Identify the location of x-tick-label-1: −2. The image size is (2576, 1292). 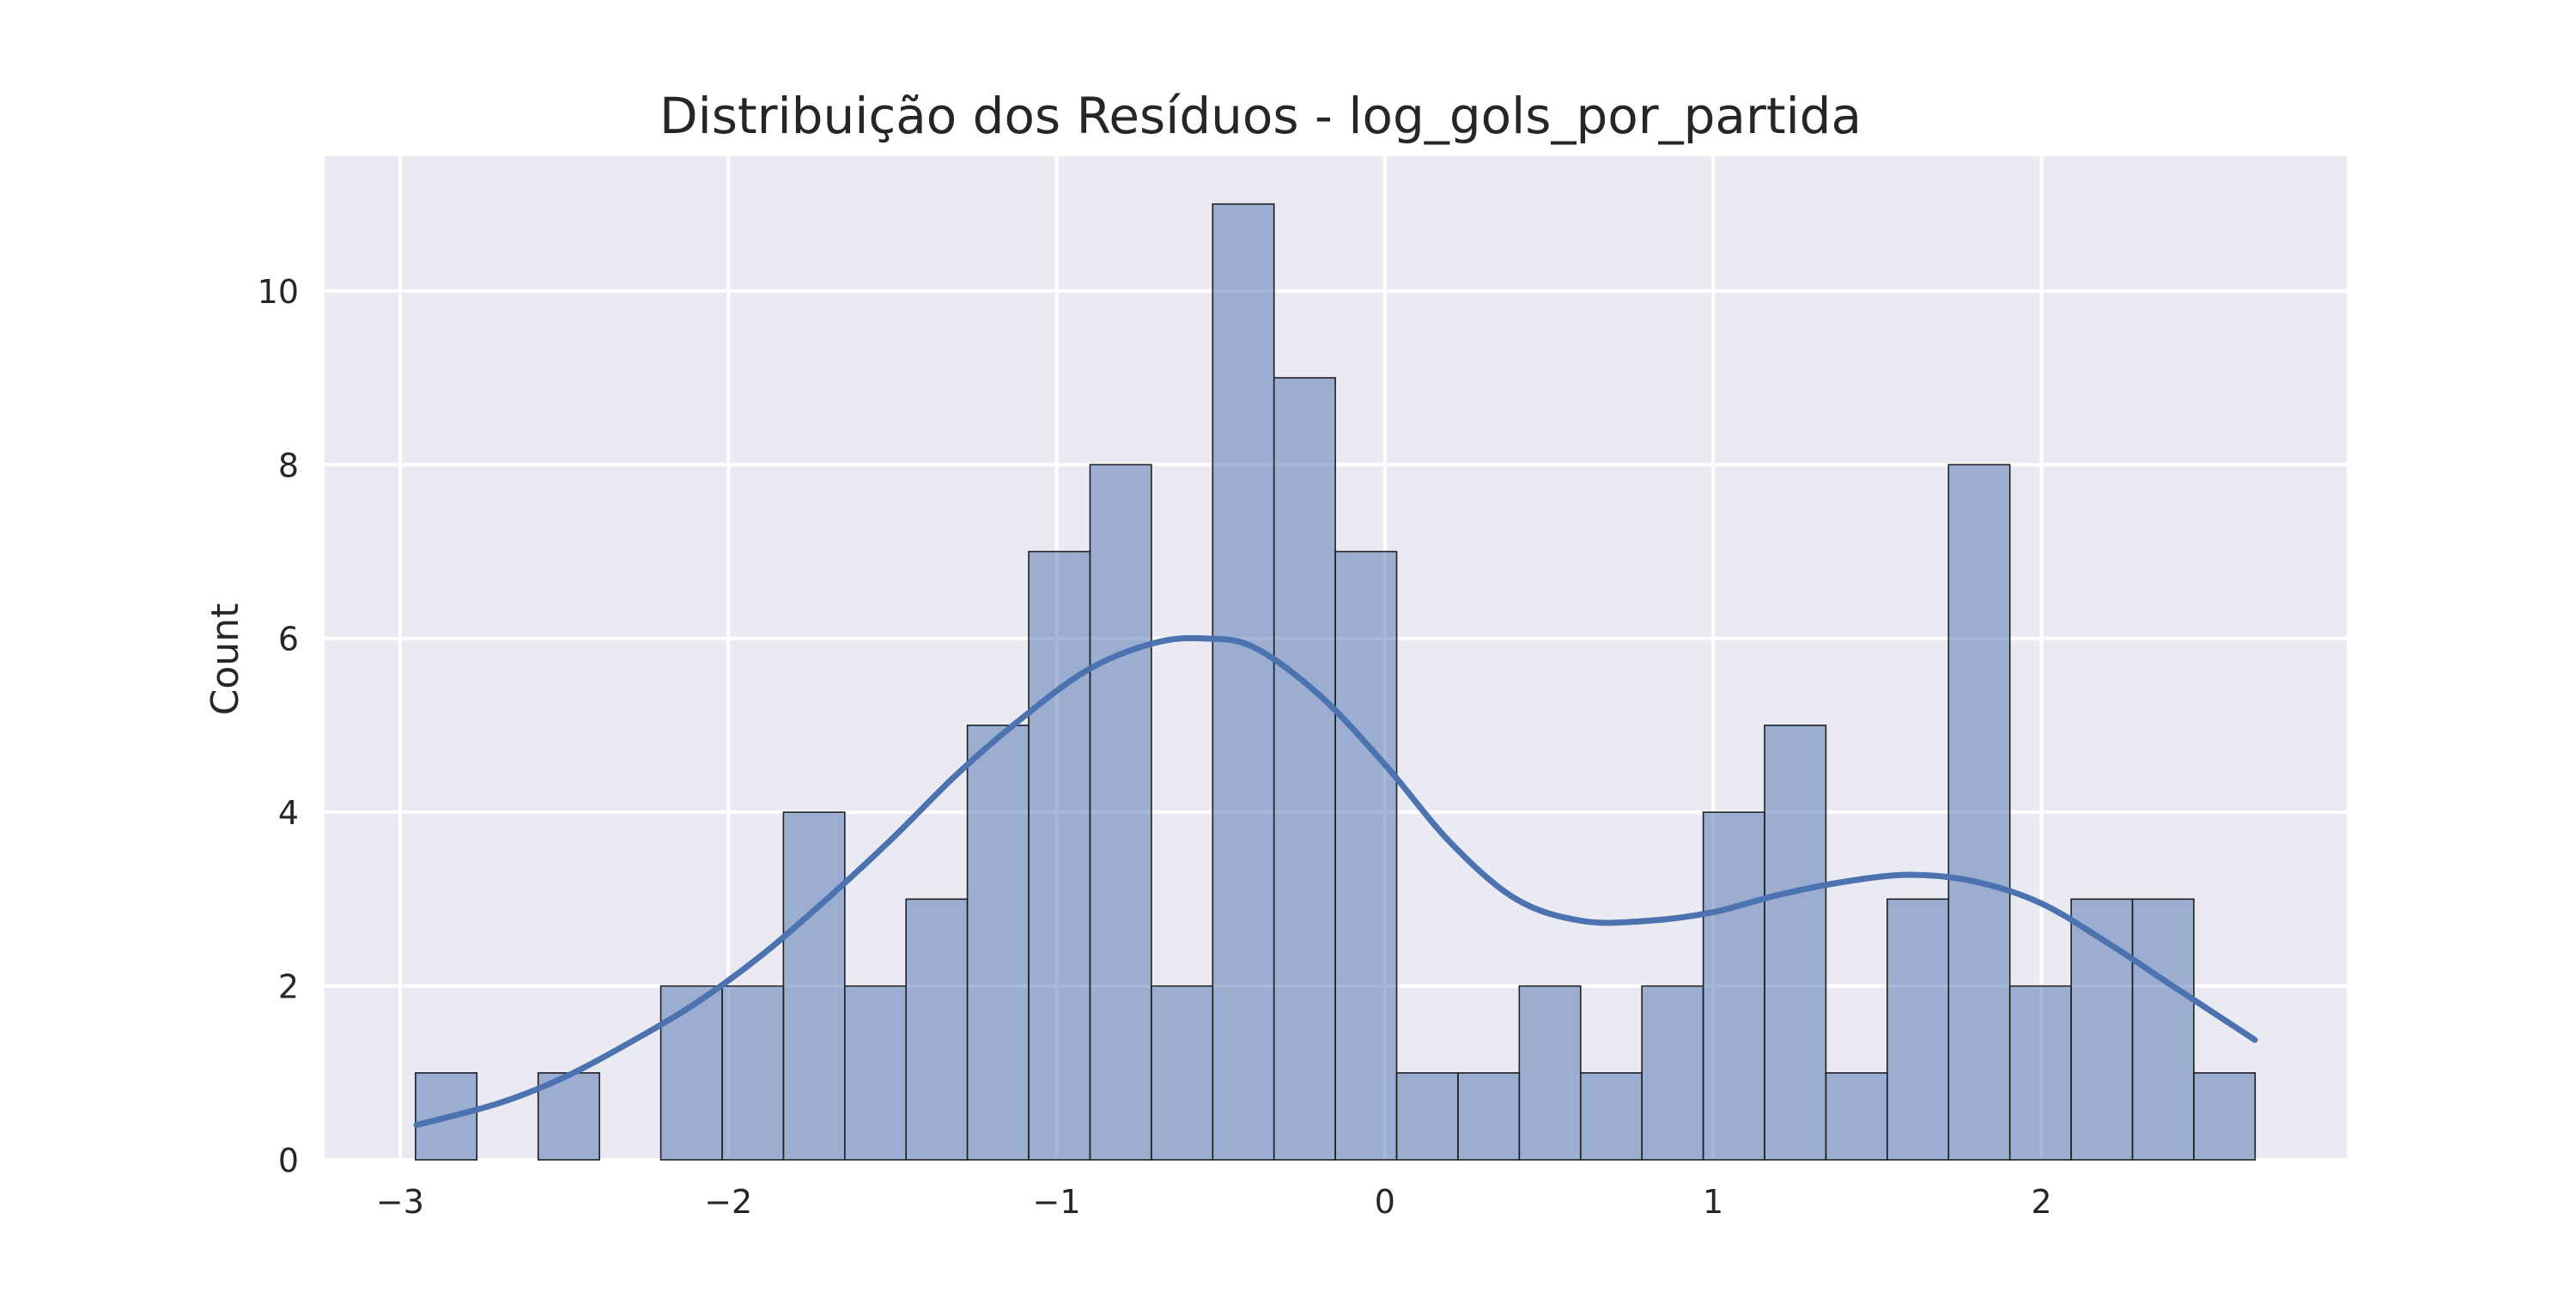
(728, 1202).